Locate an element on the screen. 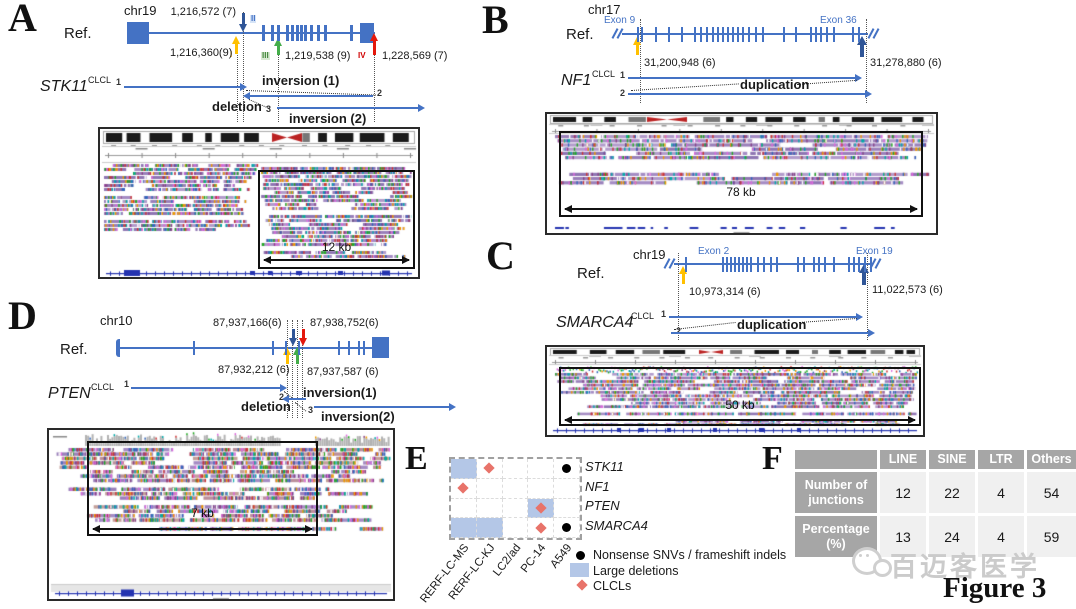  table-header: Others is located at coordinates (1051, 459).